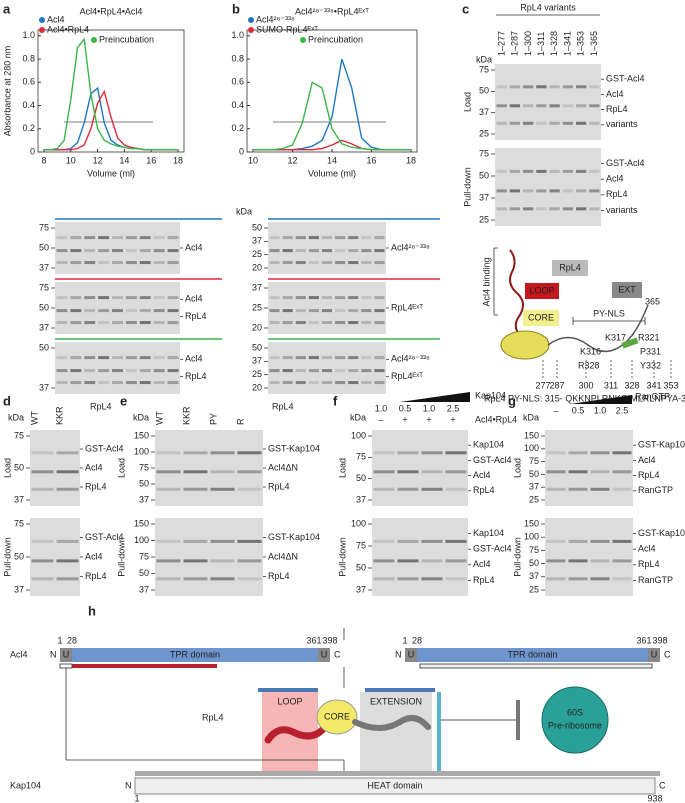  What do you see at coordinates (452, 419) in the screenshot?
I see `sign-label: +` at bounding box center [452, 419].